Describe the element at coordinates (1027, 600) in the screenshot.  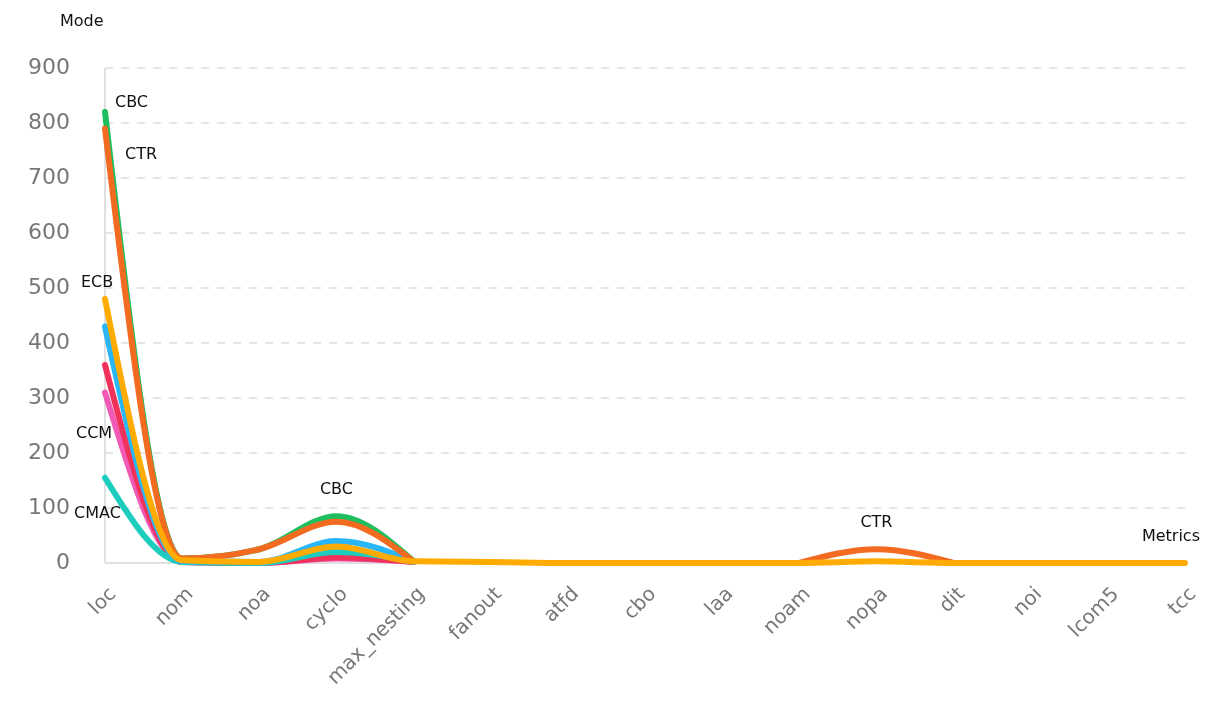
I see `x-tick-label: noi` at that location.